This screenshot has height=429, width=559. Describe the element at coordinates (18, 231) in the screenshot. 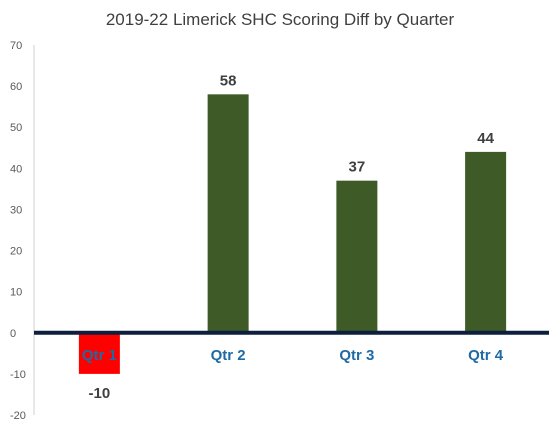

I see `y-axis-ticks: 70 60 50 40 30 20 10 0 -10 -20` at that location.